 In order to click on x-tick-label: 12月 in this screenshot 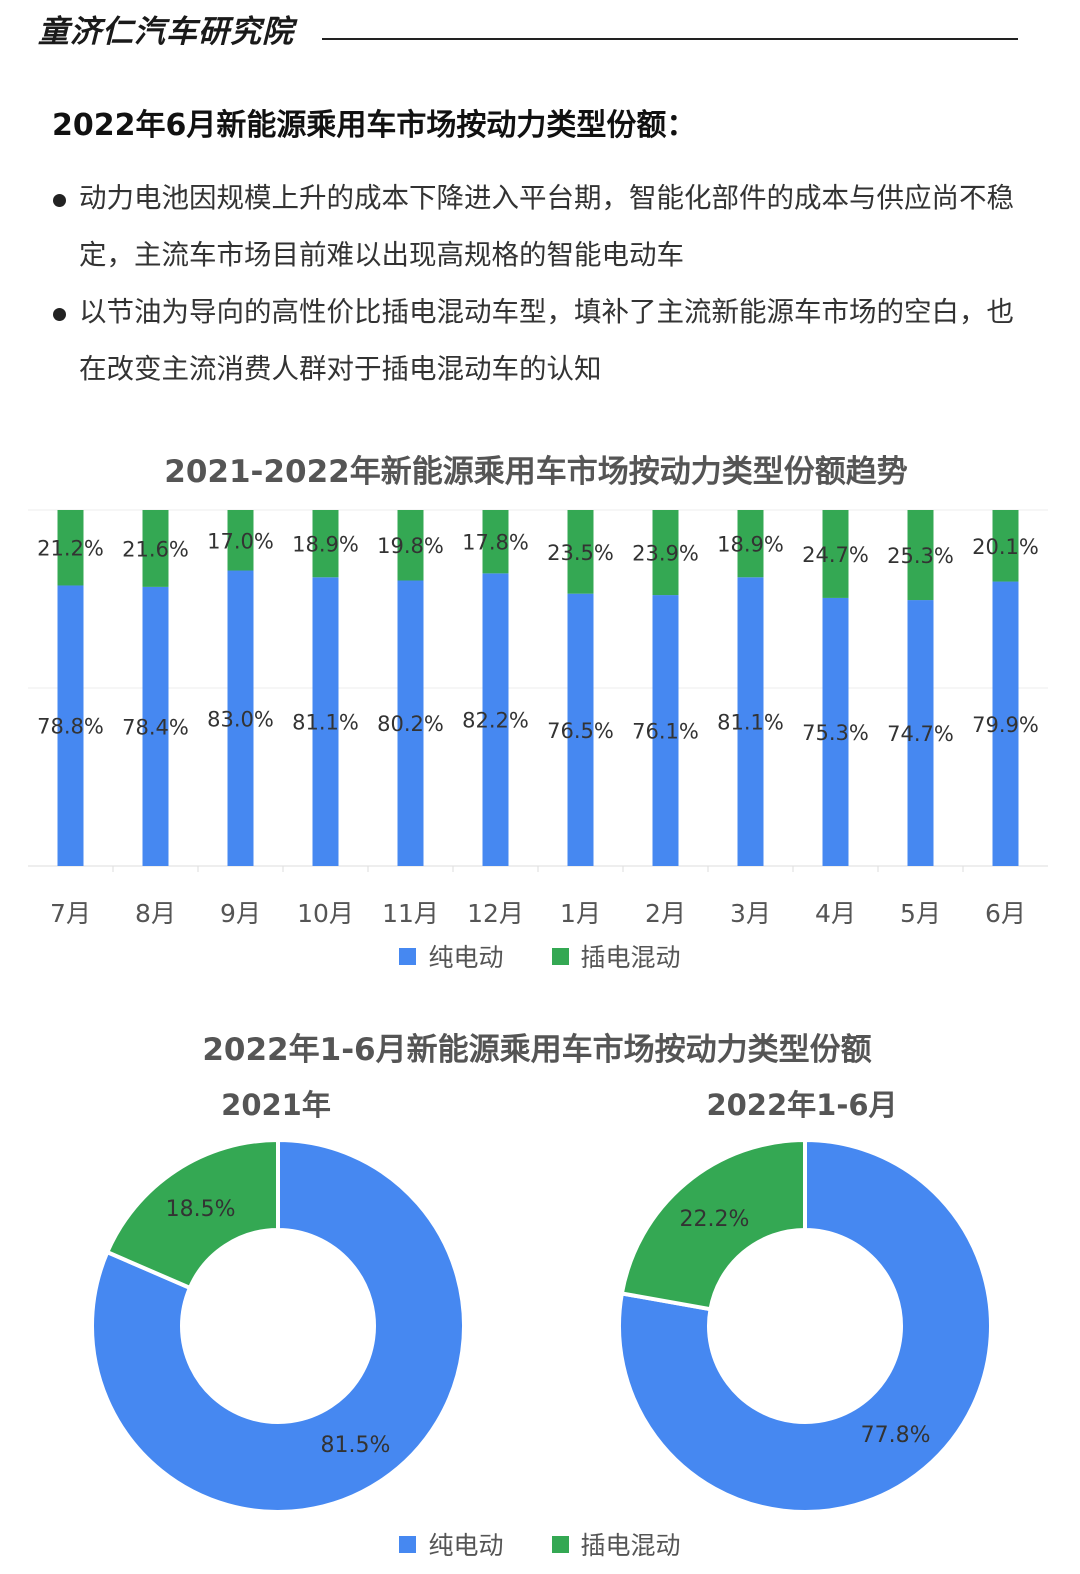, I will do `click(495, 913)`.